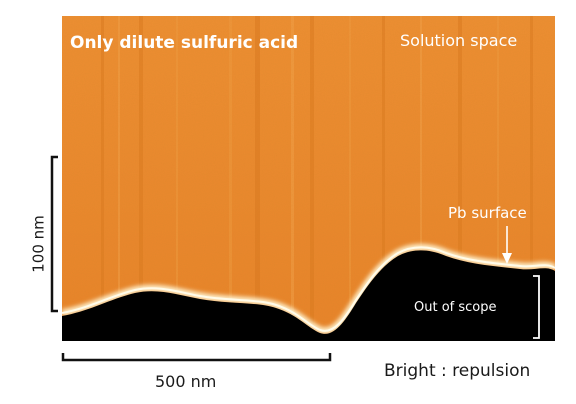 The image size is (576, 404). I want to click on figure-title: Only dilute sulfuric acid, so click(184, 43).